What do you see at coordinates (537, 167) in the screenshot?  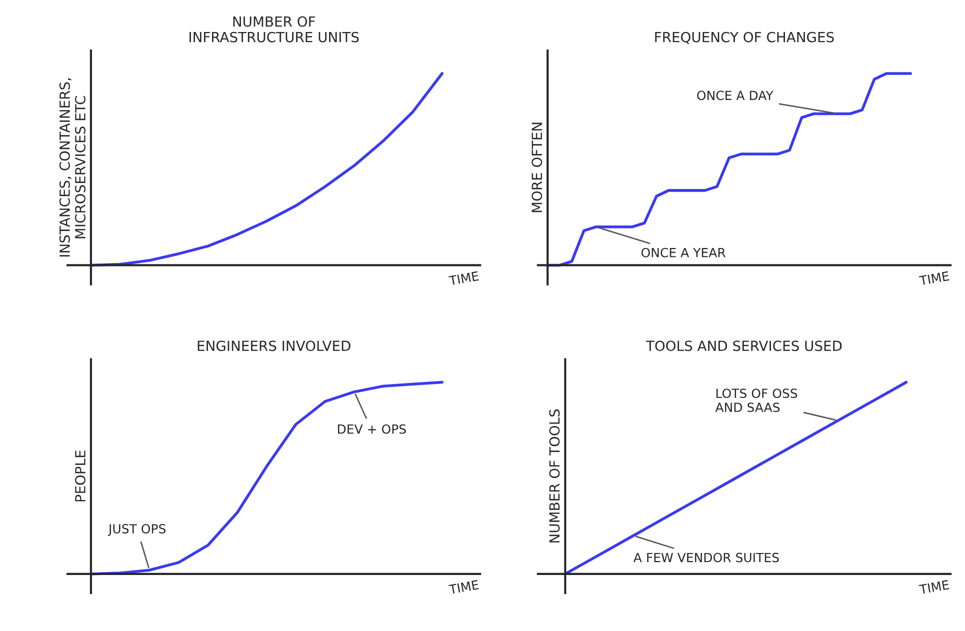 I see `y-axis-title: MORE OFTEN` at bounding box center [537, 167].